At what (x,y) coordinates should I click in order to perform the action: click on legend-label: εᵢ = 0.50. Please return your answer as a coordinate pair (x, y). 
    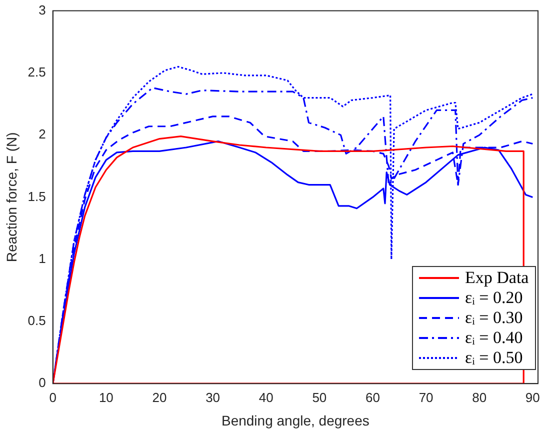
    Looking at the image, I should click on (494, 358).